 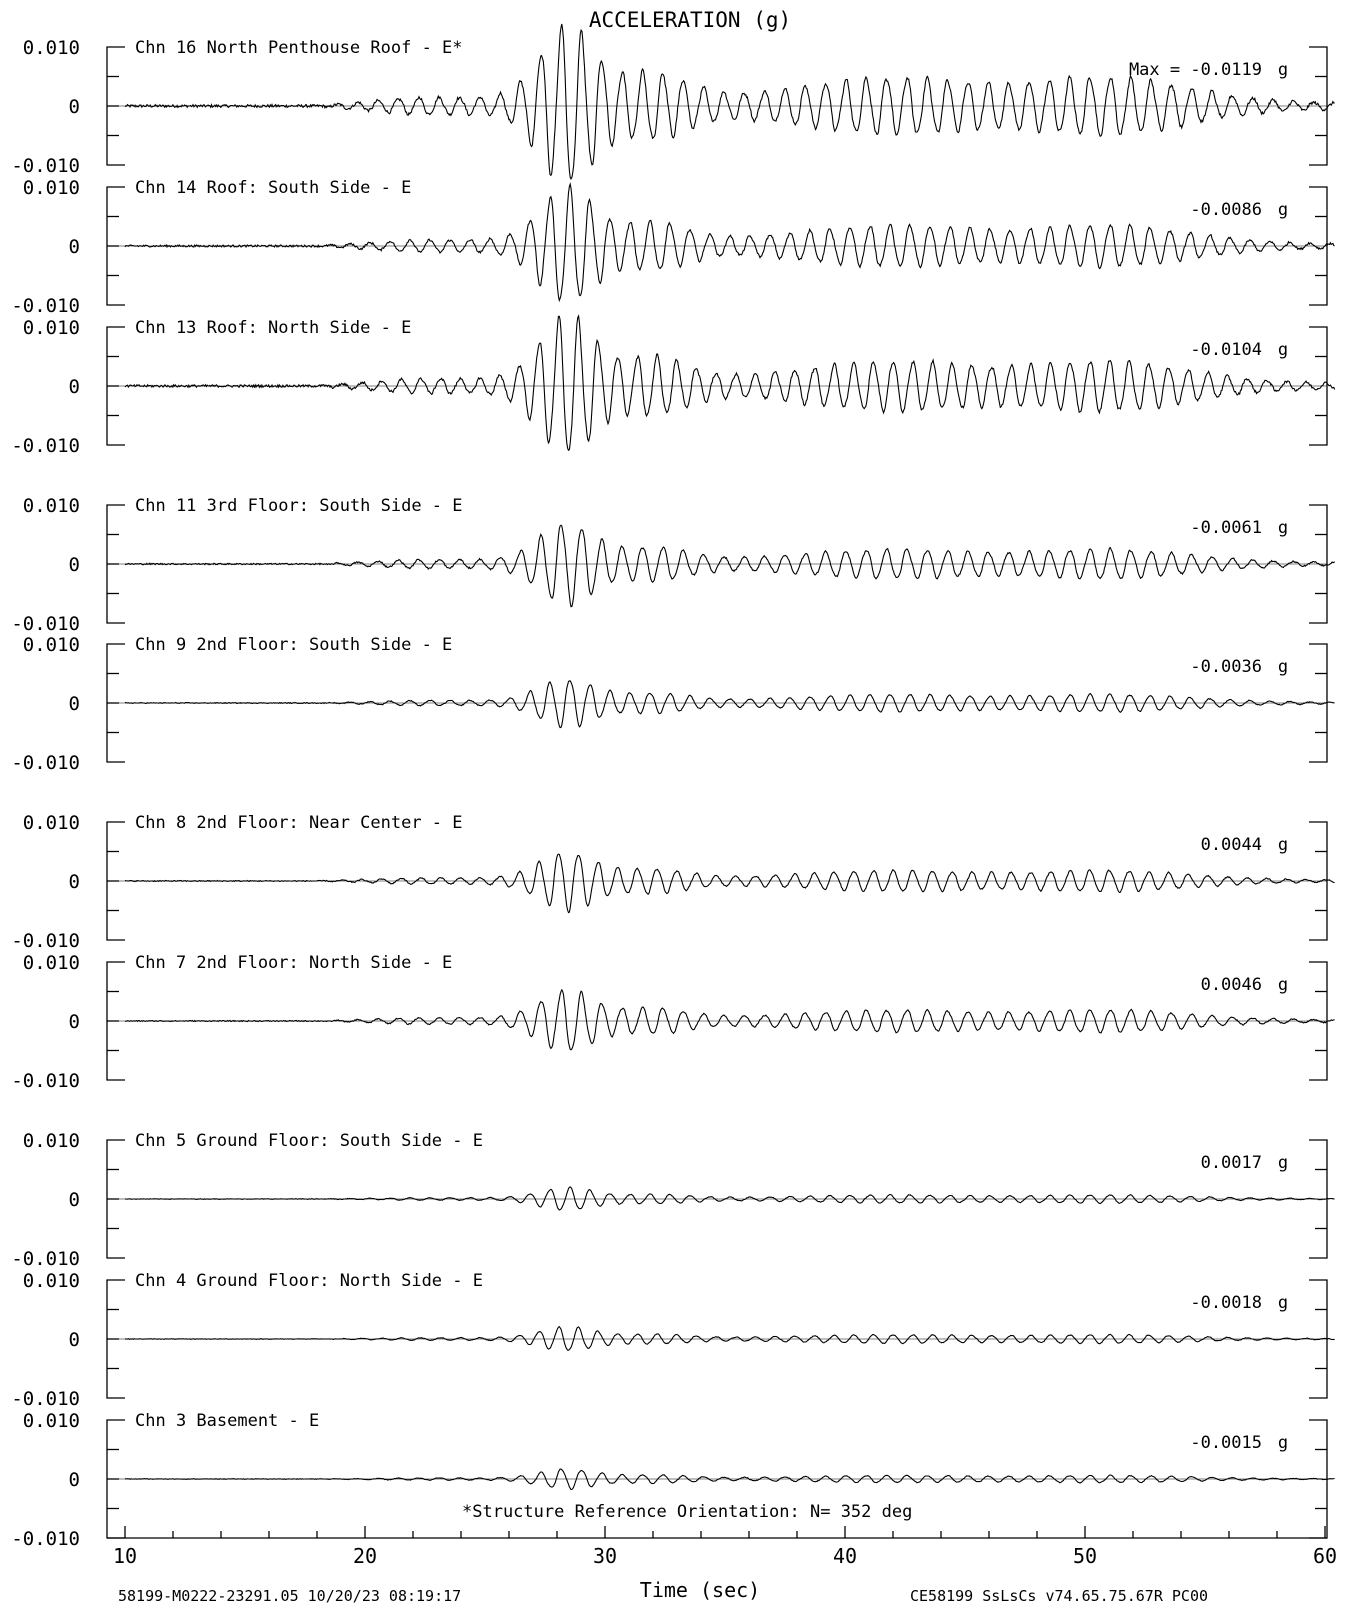 I want to click on channel-max-value: 0.0044, so click(x=1231, y=845).